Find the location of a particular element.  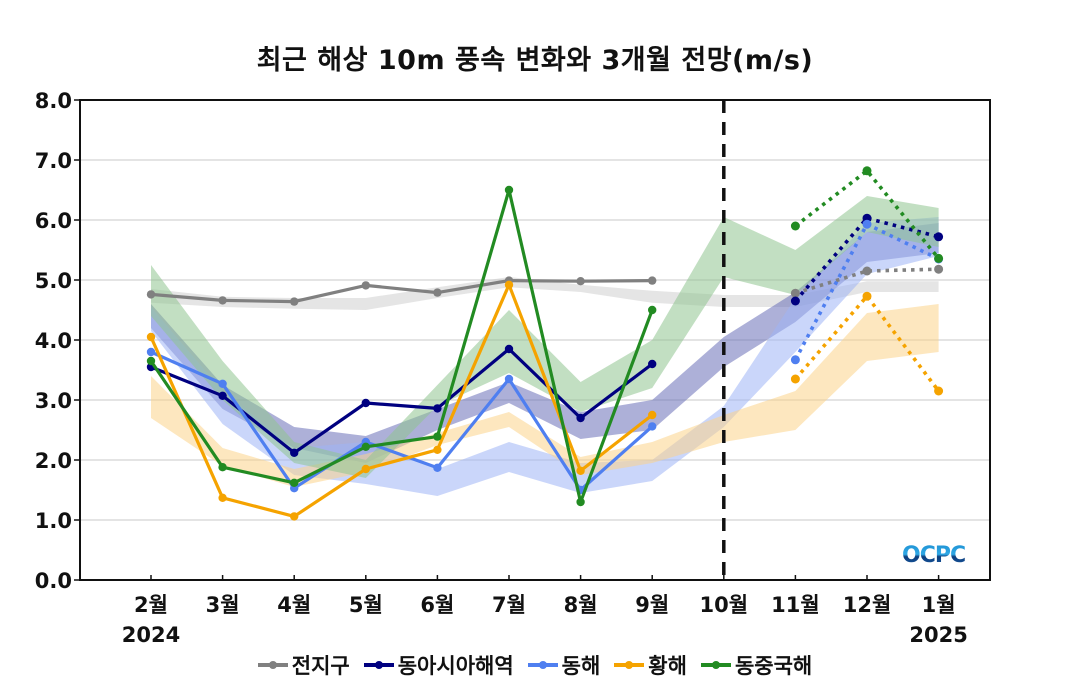

legend-item-east-asia: 동아시아해역 is located at coordinates (438, 665).